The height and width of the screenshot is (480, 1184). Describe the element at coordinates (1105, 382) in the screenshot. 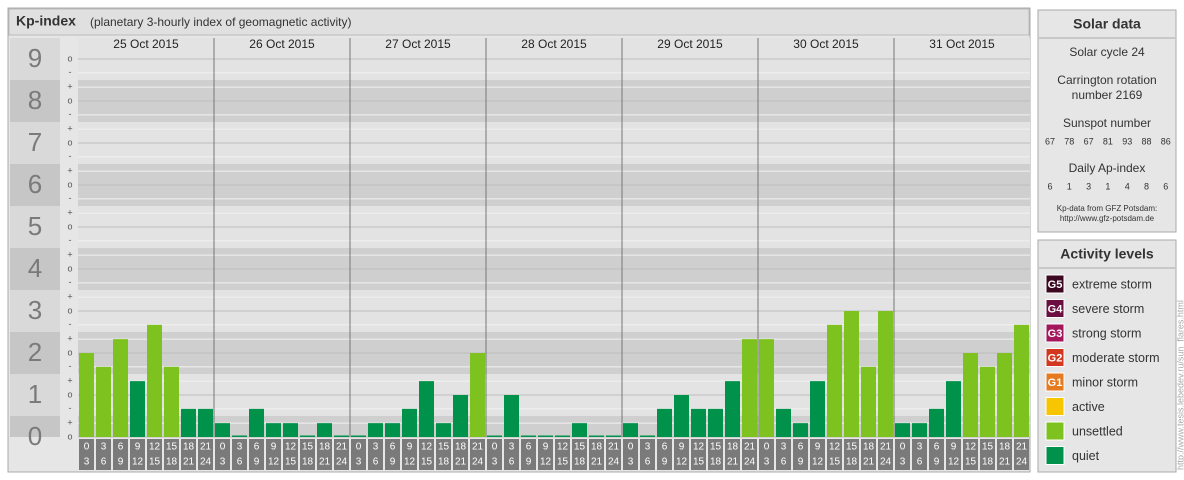

I see `legend-label: minor storm` at that location.